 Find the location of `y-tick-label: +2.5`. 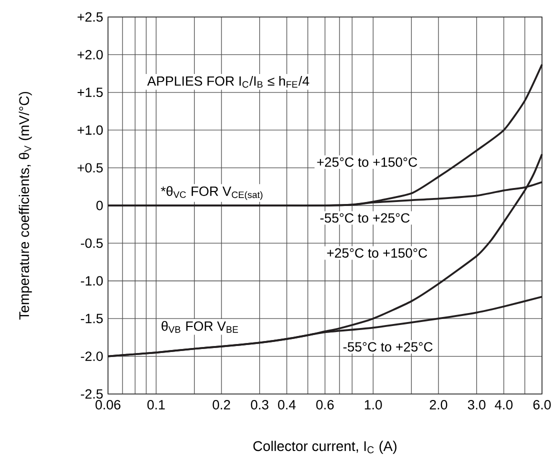

y-tick-label: +2.5 is located at coordinates (90, 17).